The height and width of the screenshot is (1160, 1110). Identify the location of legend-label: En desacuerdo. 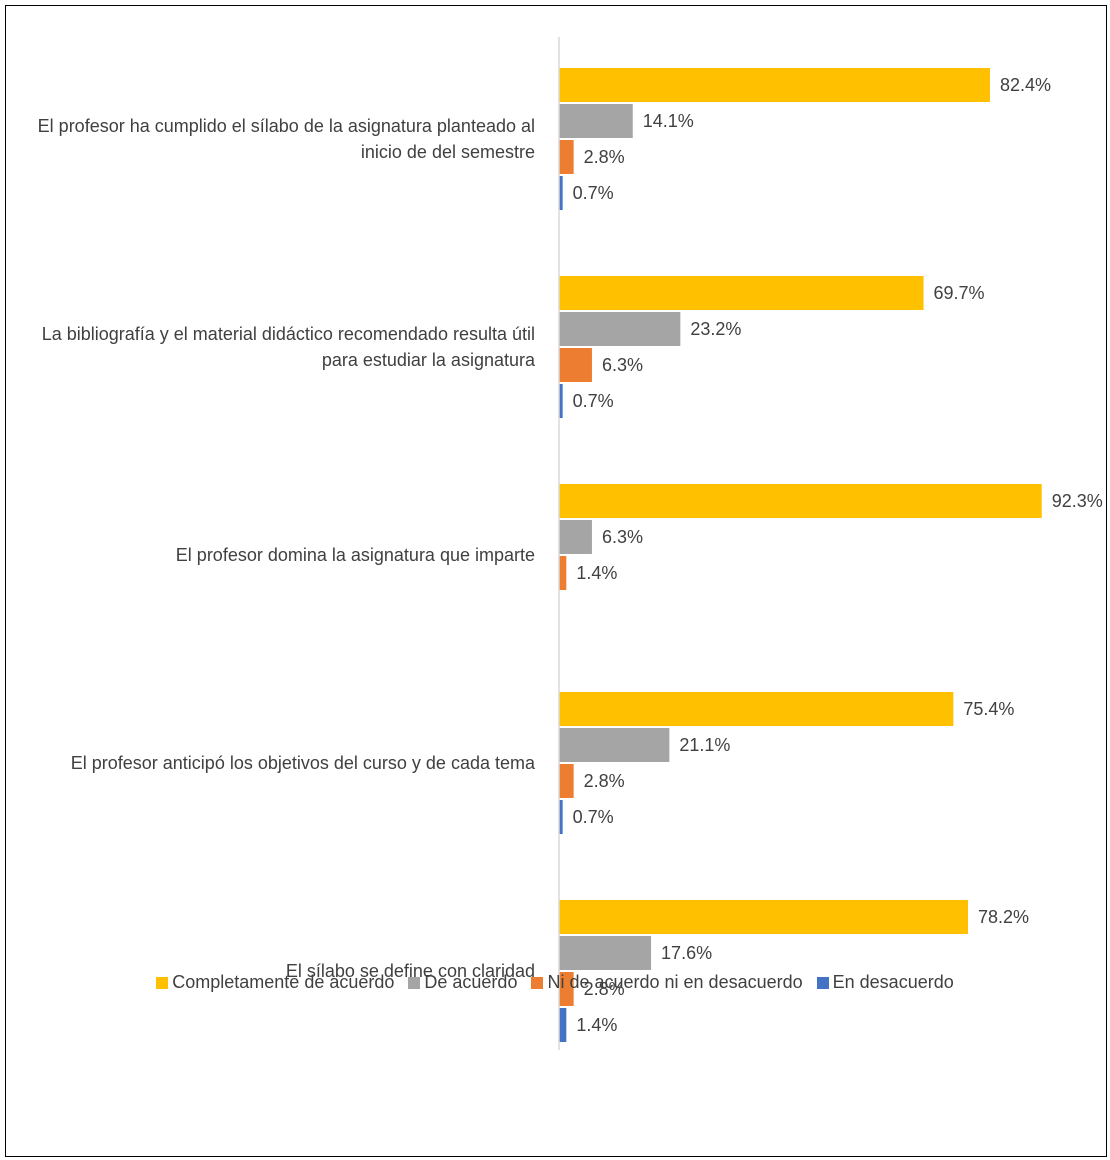
(893, 982).